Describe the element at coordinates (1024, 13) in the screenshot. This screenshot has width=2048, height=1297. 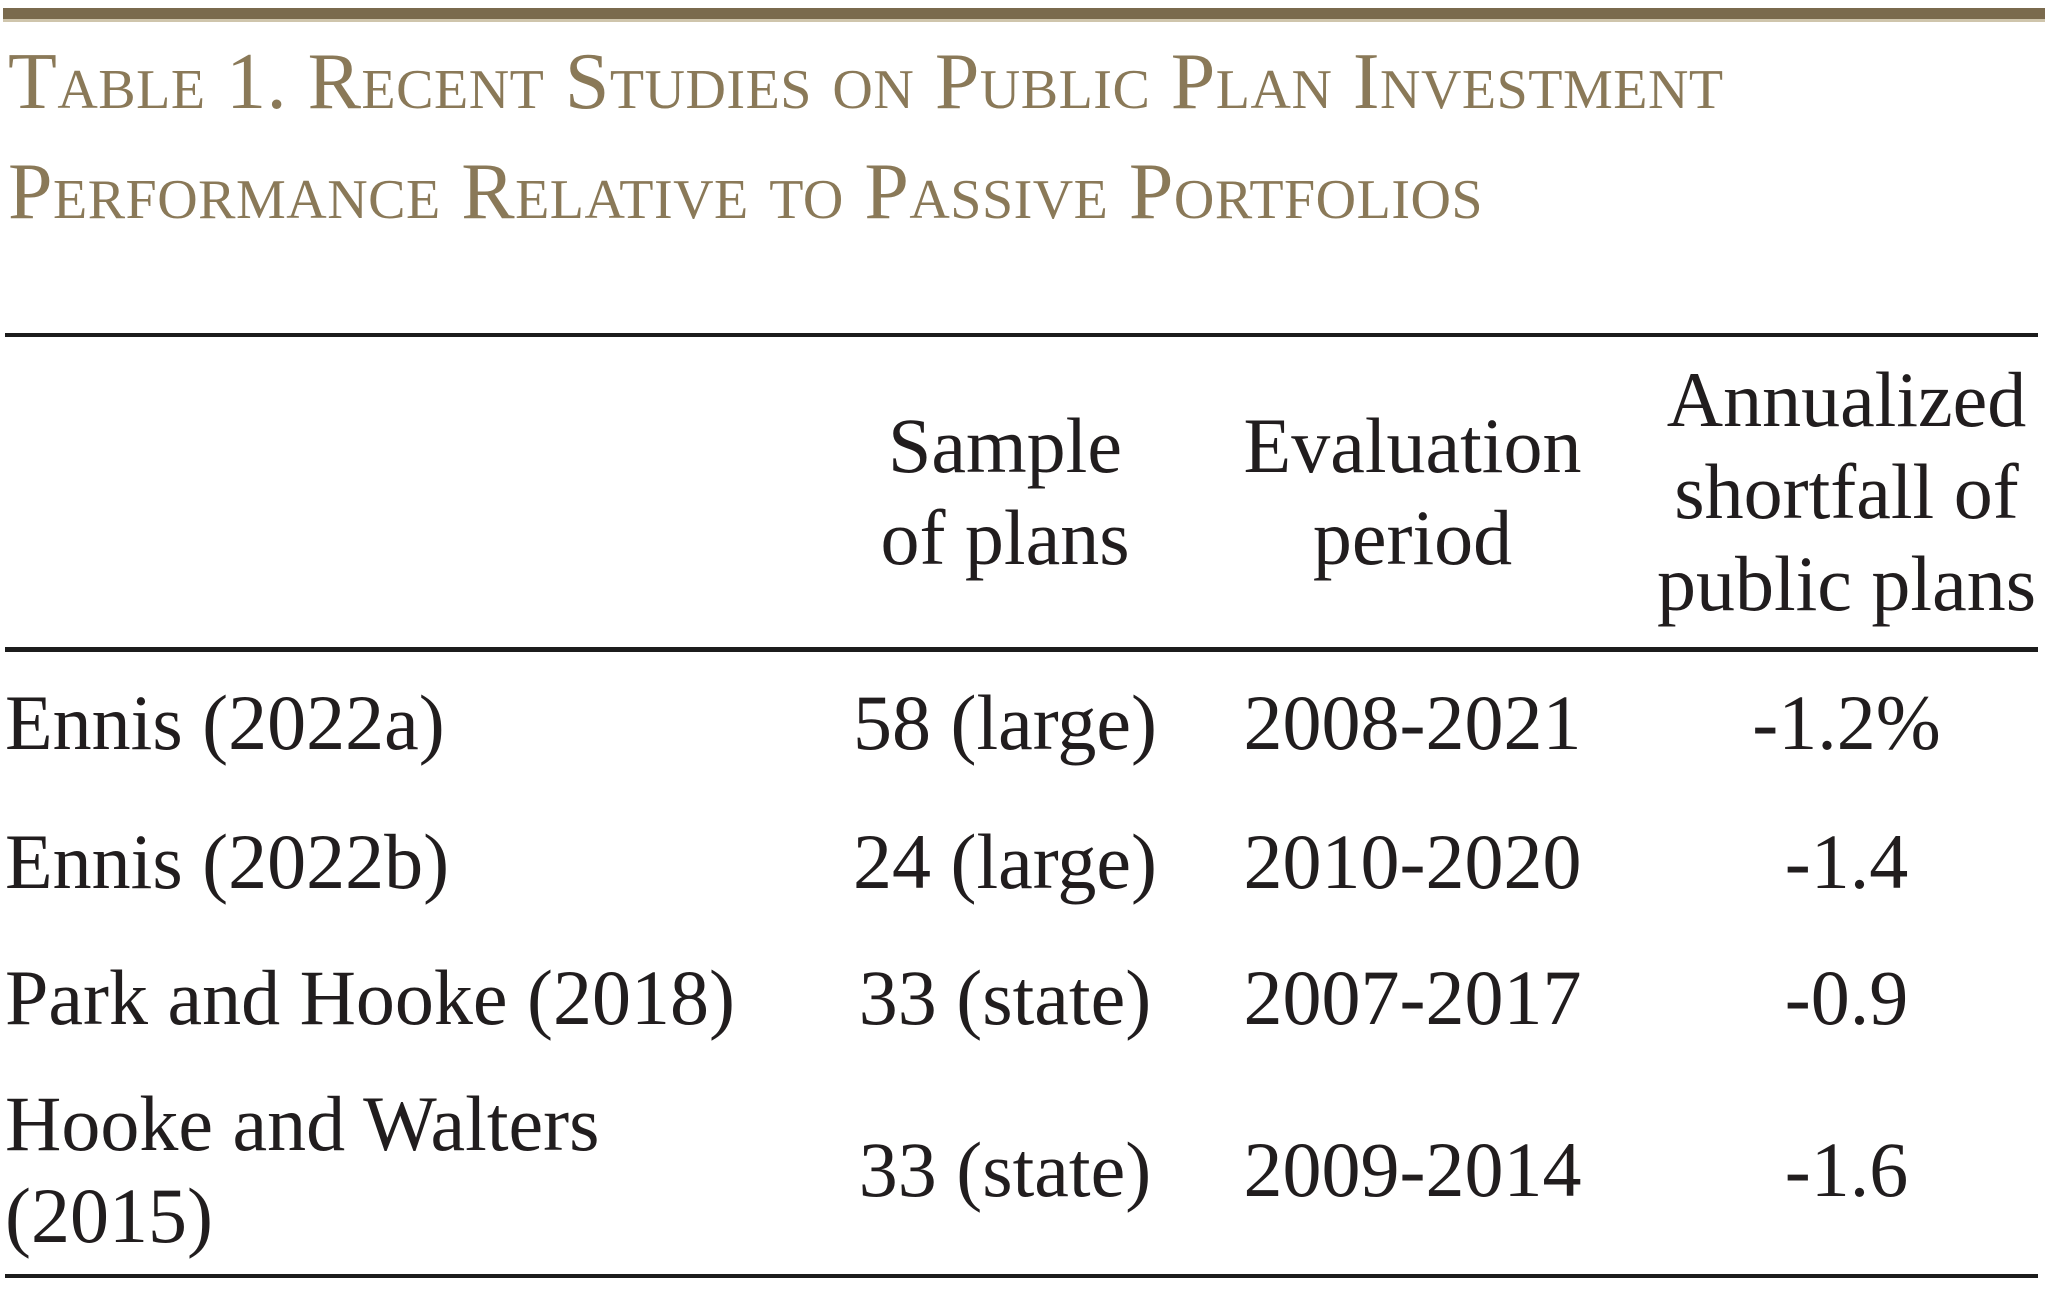
I see `title-accent-bar` at that location.